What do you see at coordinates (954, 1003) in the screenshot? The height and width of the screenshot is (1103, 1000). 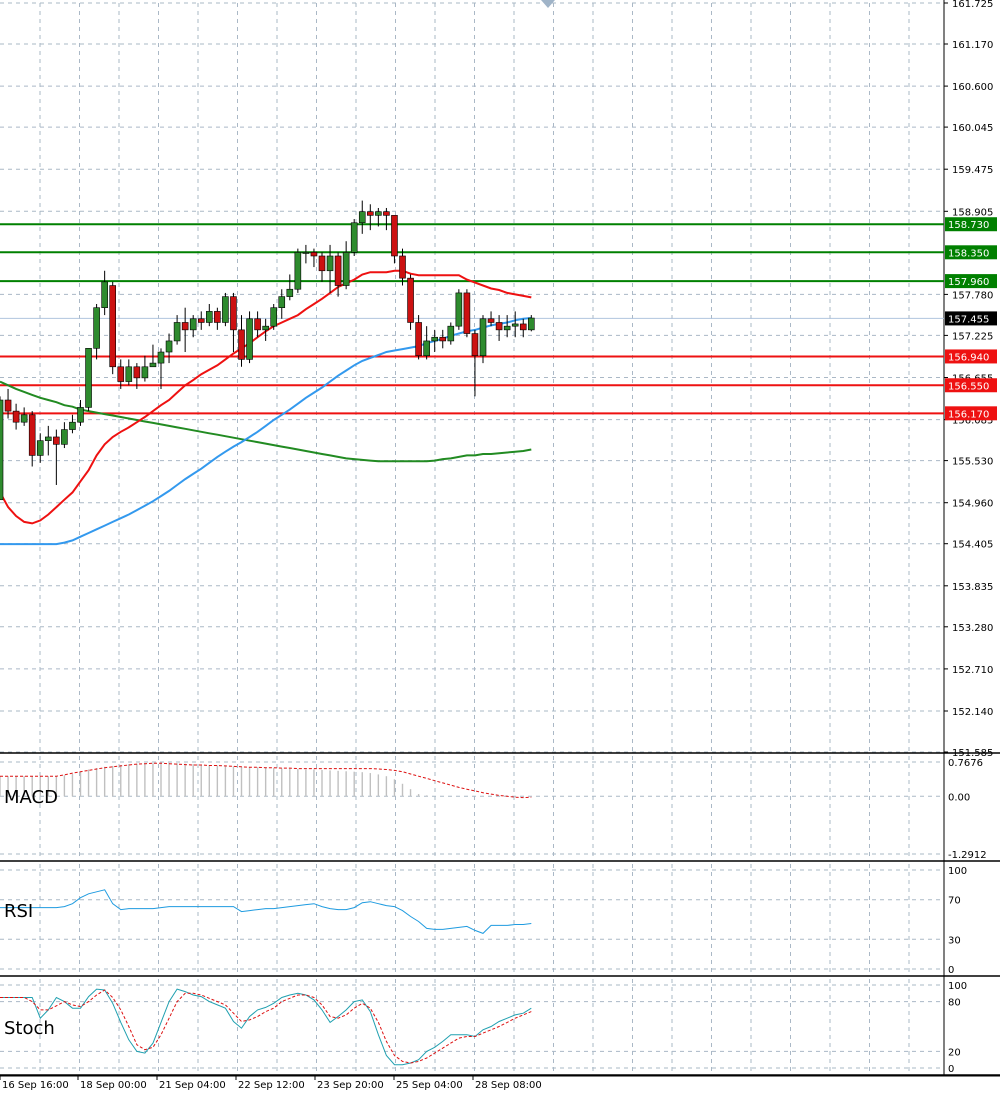 I see `stoch-tick-label: 80` at bounding box center [954, 1003].